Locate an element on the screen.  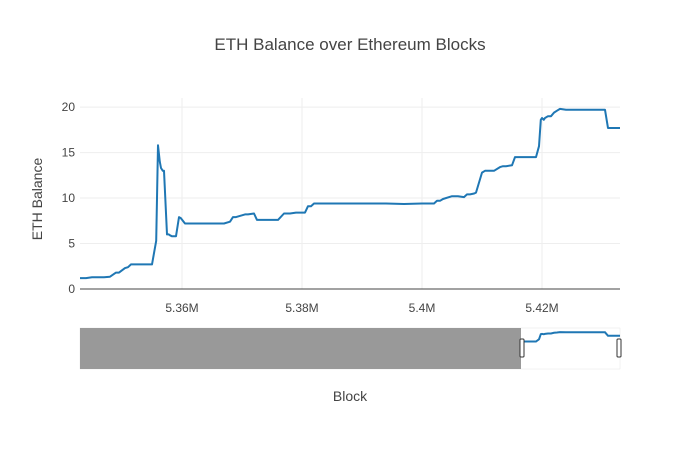
x-tick-label: 5.4M is located at coordinates (422, 308).